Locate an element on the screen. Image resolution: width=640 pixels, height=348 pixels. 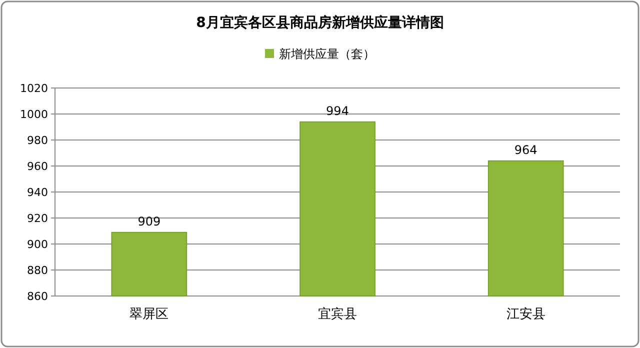
x-tick-label: 翠屏区 is located at coordinates (149, 314).